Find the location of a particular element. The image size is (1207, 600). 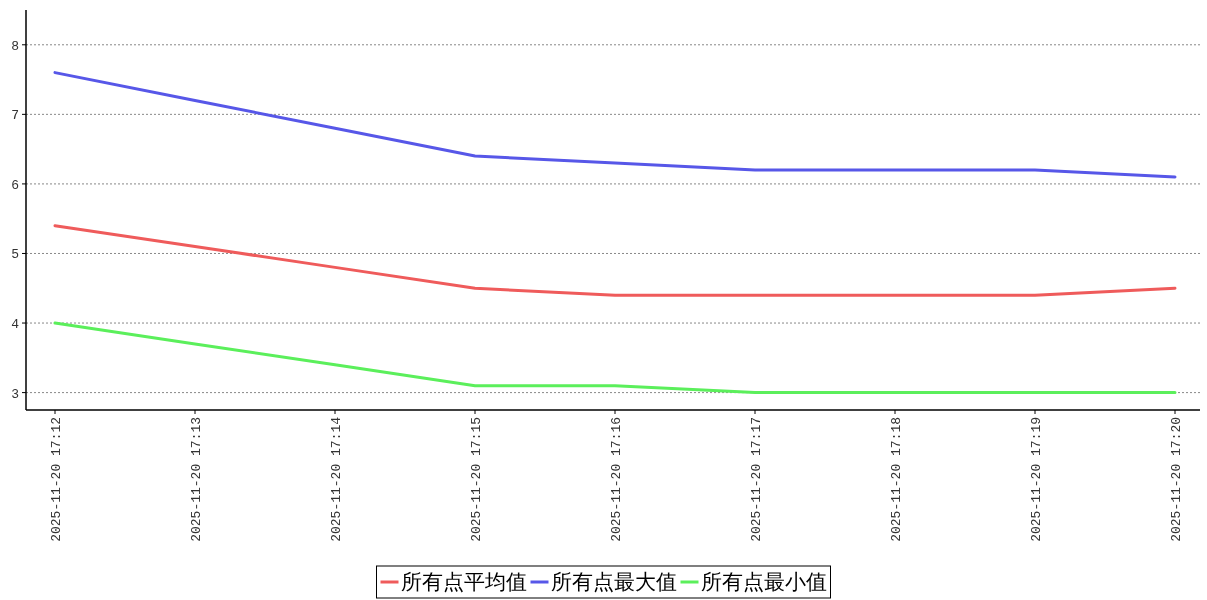

legend-label: 所有点最小值 is located at coordinates (763, 582).